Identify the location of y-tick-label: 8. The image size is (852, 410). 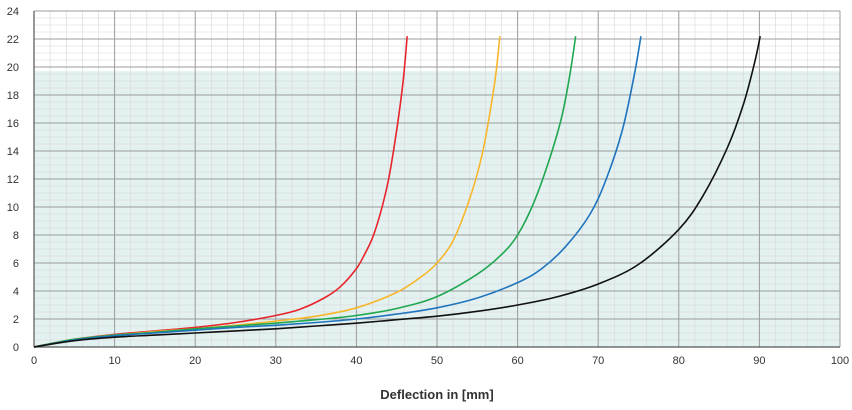
(16, 236).